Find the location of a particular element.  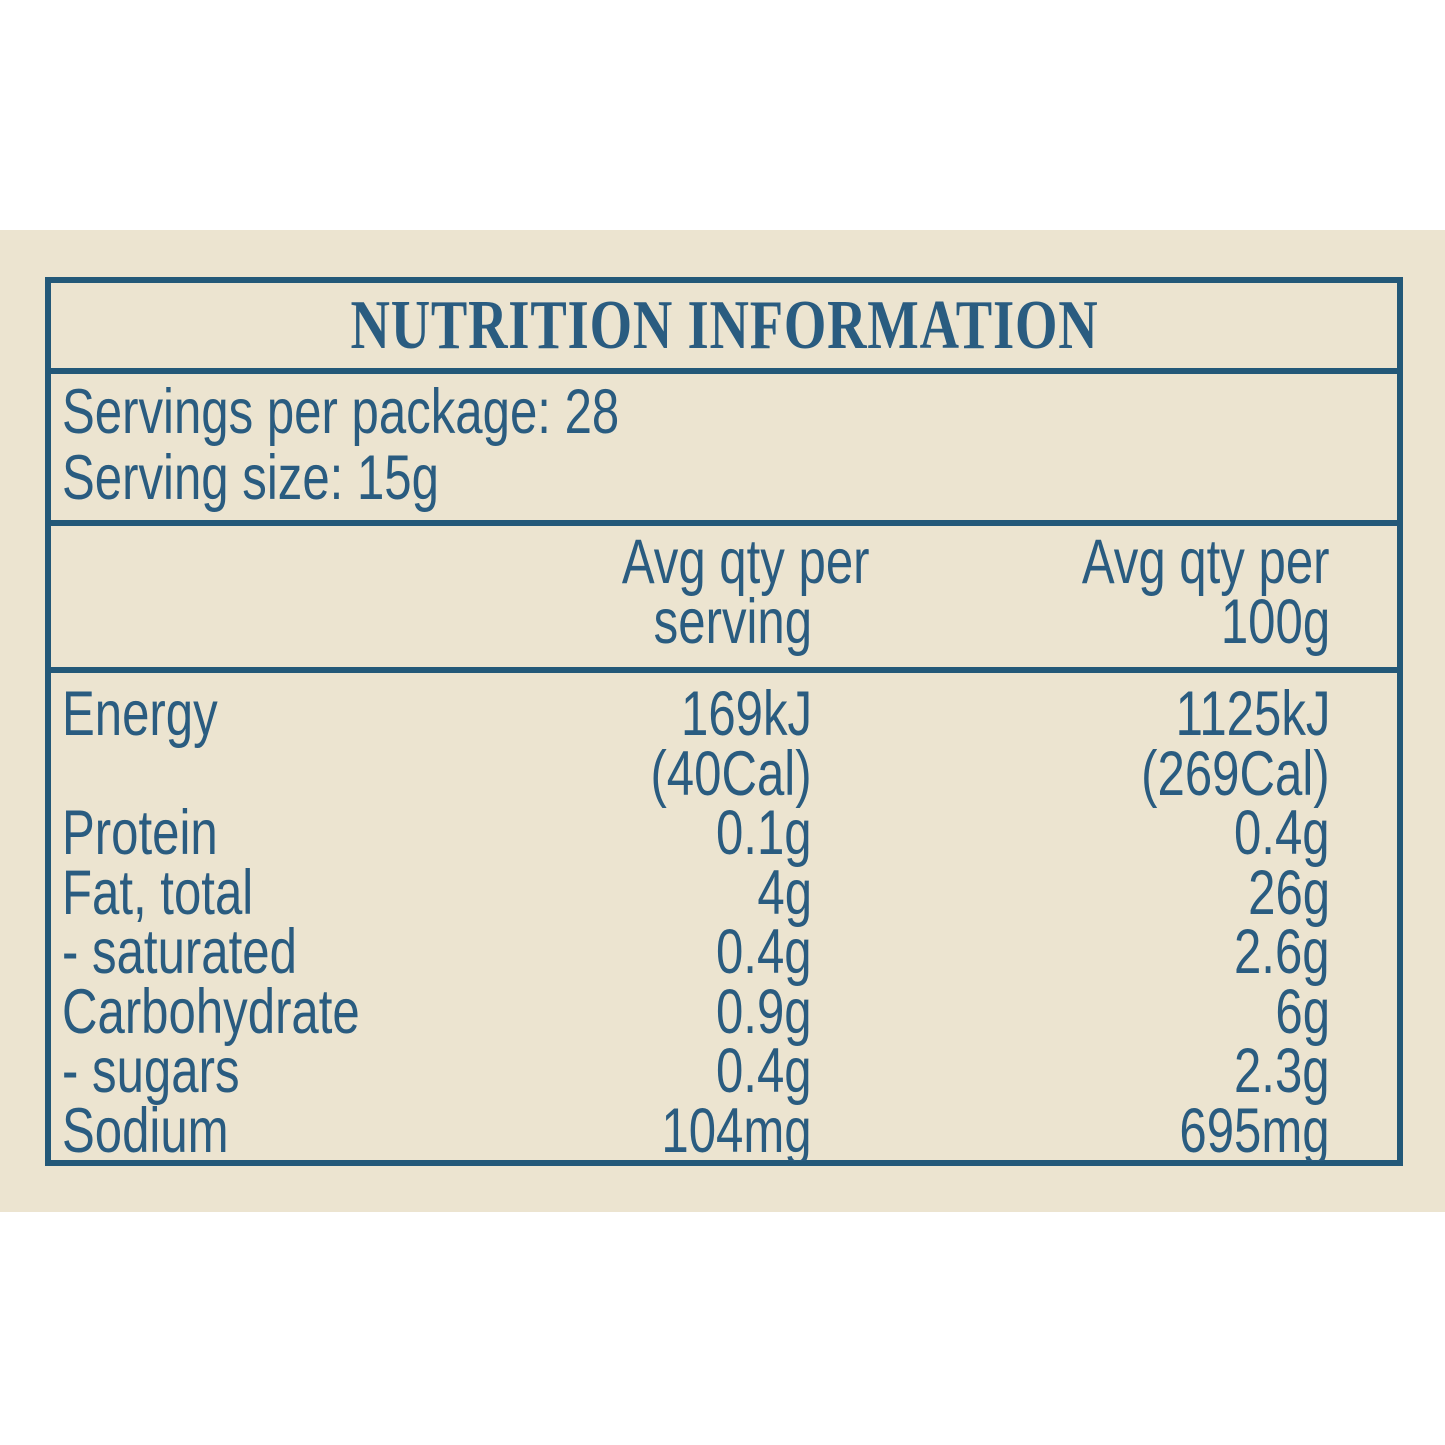

table-row-protein: Protein 0.1g 0.4g is located at coordinates (724, 833).